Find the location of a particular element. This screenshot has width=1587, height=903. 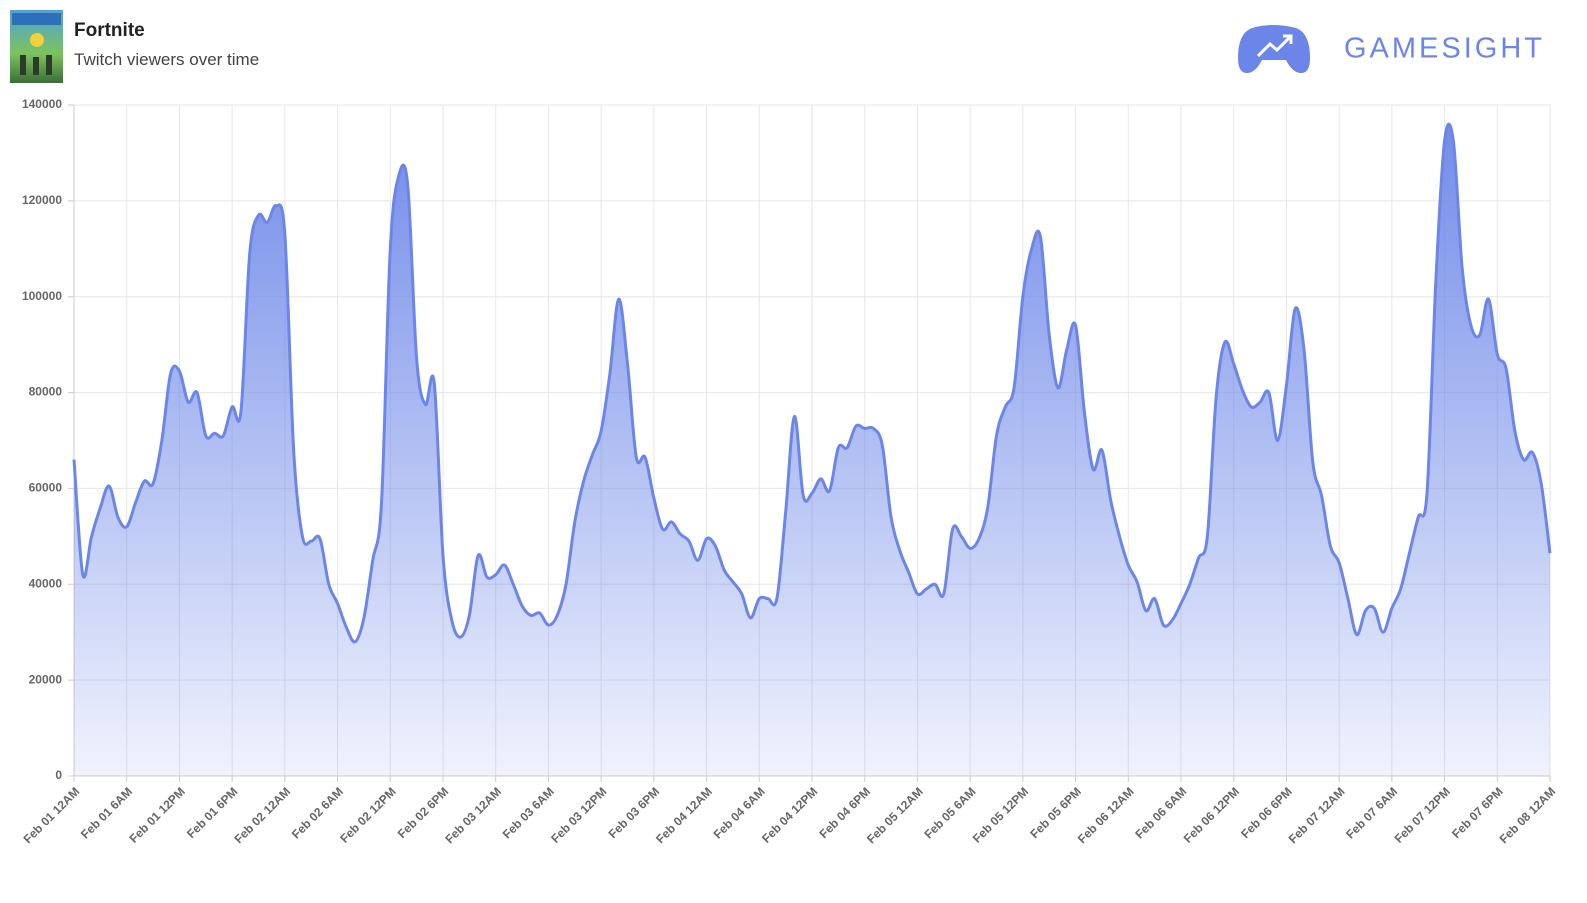

x-tick-label: Feb 07 6PM is located at coordinates (1477, 812).